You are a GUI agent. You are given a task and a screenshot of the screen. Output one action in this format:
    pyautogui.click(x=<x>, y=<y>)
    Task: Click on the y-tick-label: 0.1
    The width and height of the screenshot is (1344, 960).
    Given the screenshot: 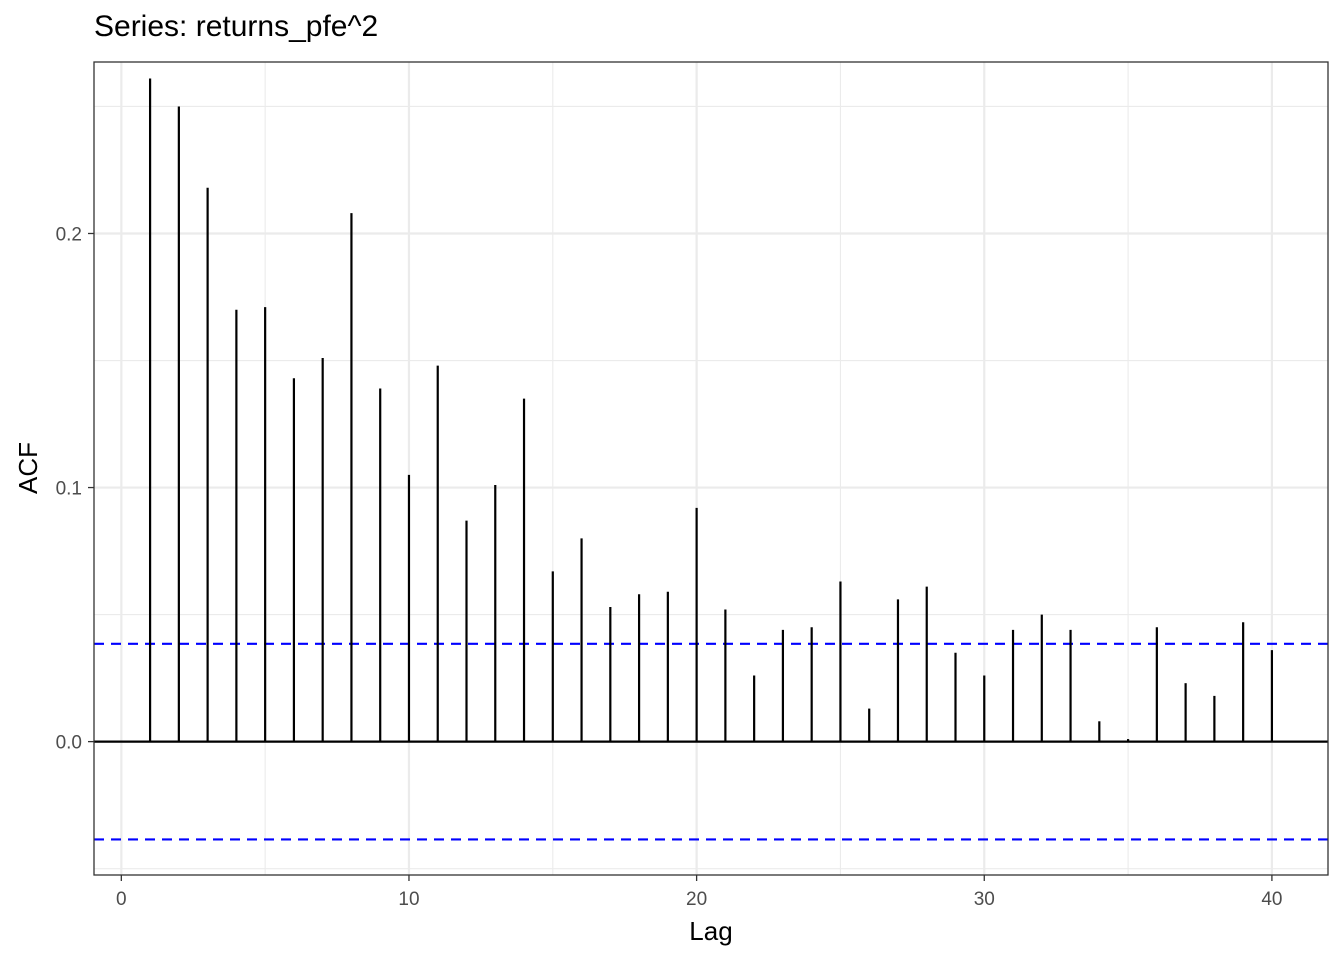 What is the action you would take?
    pyautogui.click(x=69, y=489)
    